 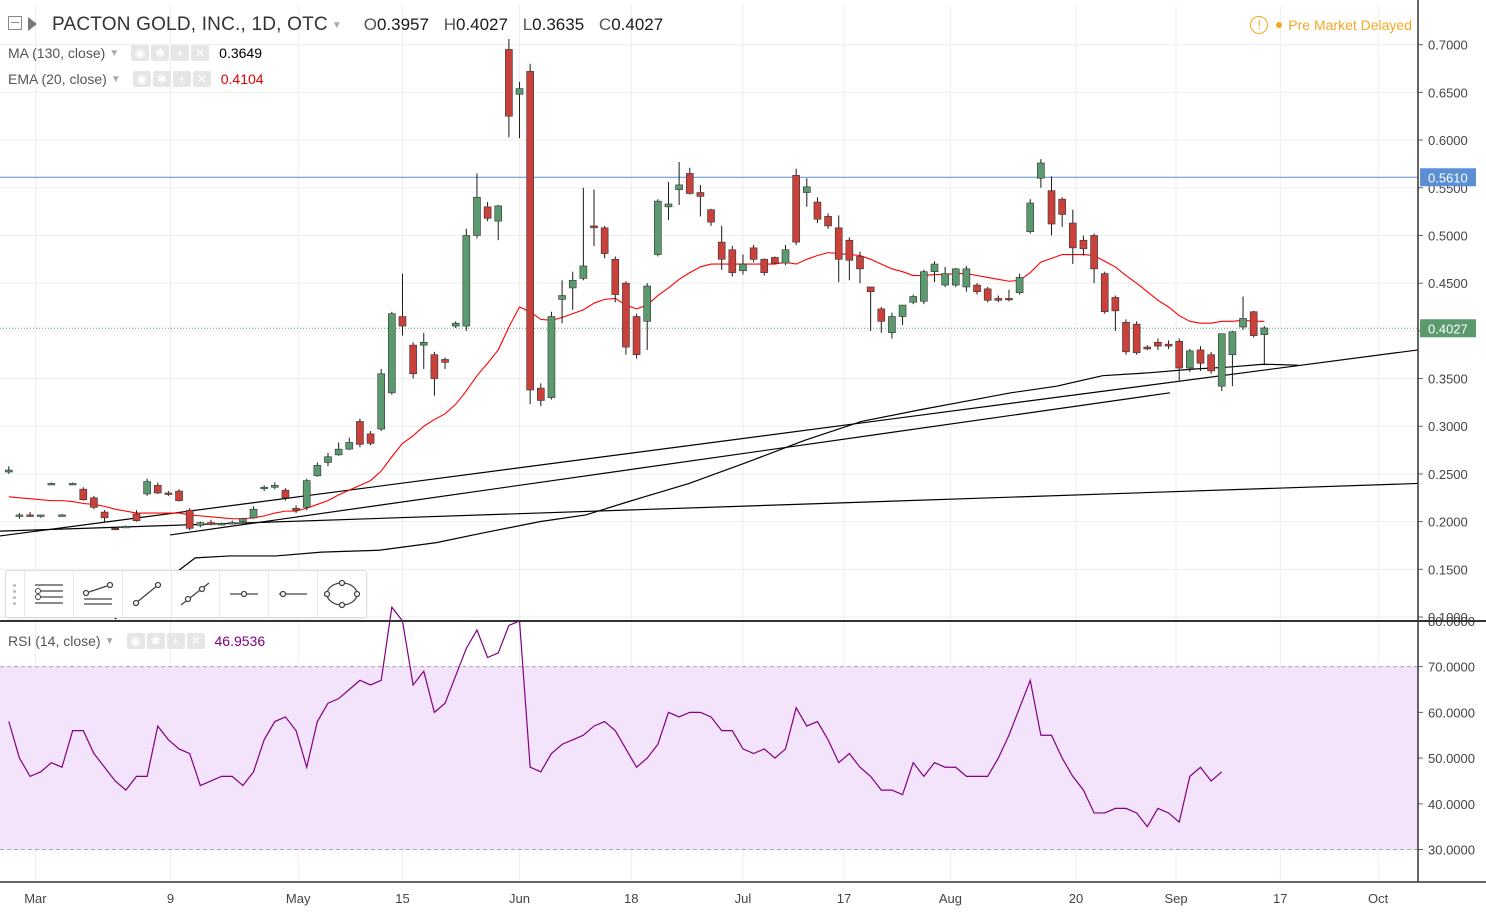 I want to click on drag-handle-icon, so click(x=15, y=594).